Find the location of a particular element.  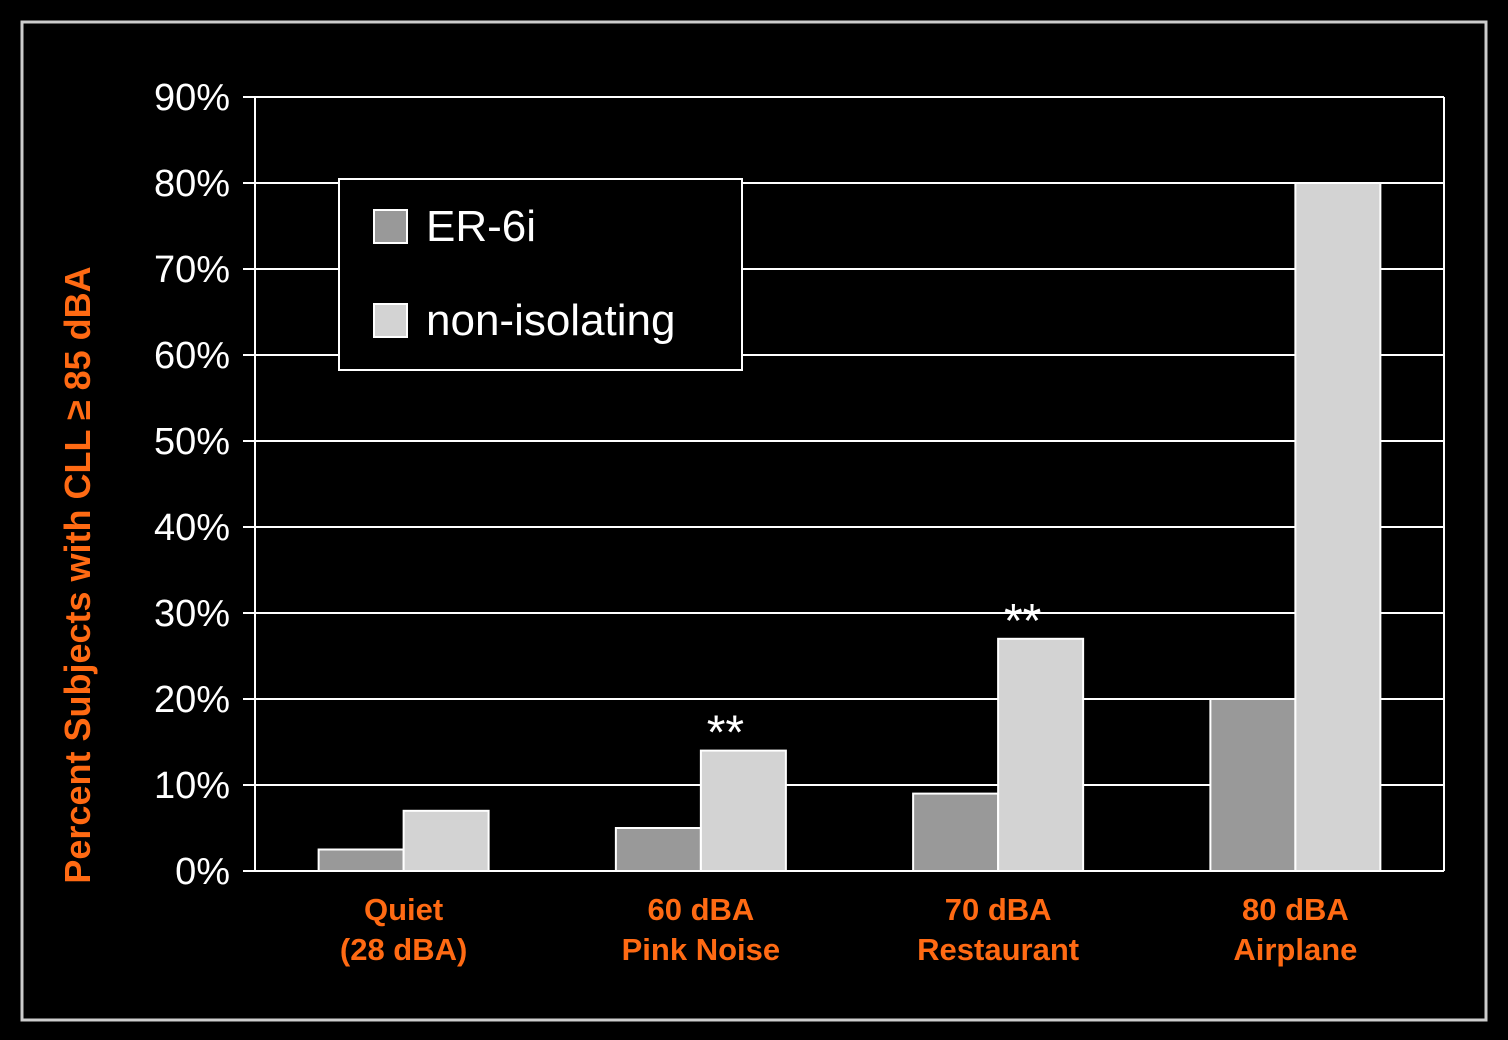

x-category-label: 80 dBA is located at coordinates (1295, 909).